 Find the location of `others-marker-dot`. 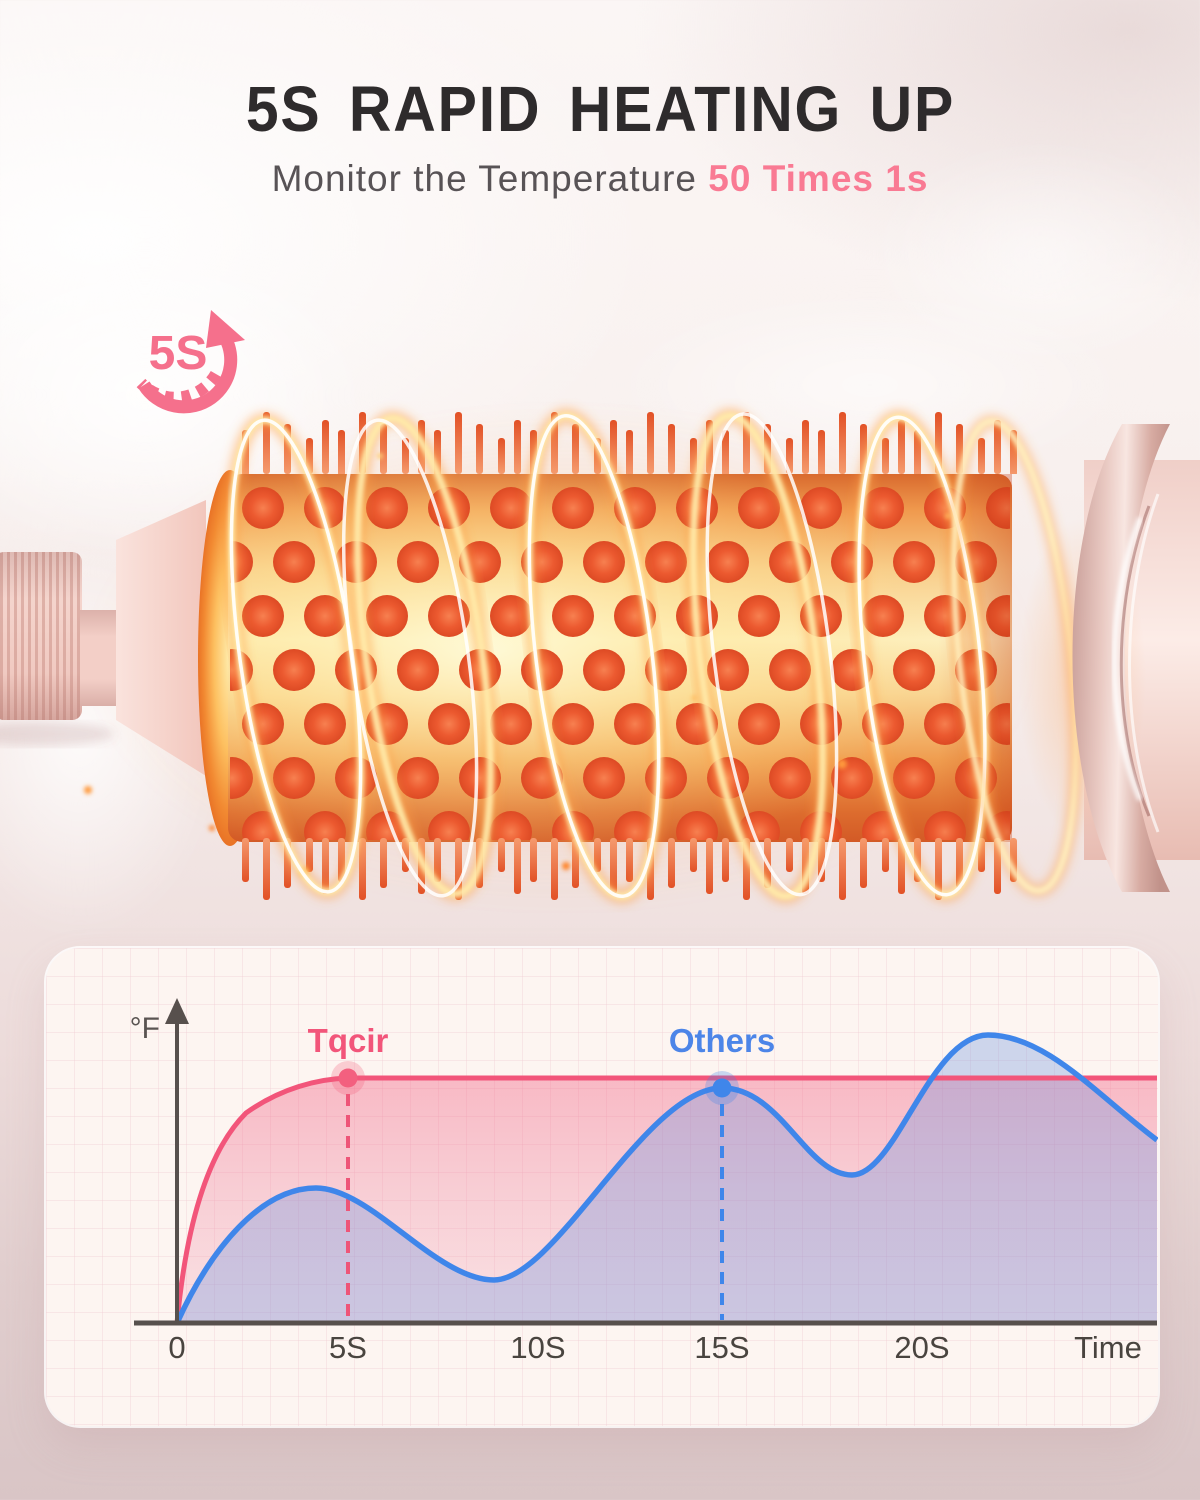

others-marker-dot is located at coordinates (722, 1088).